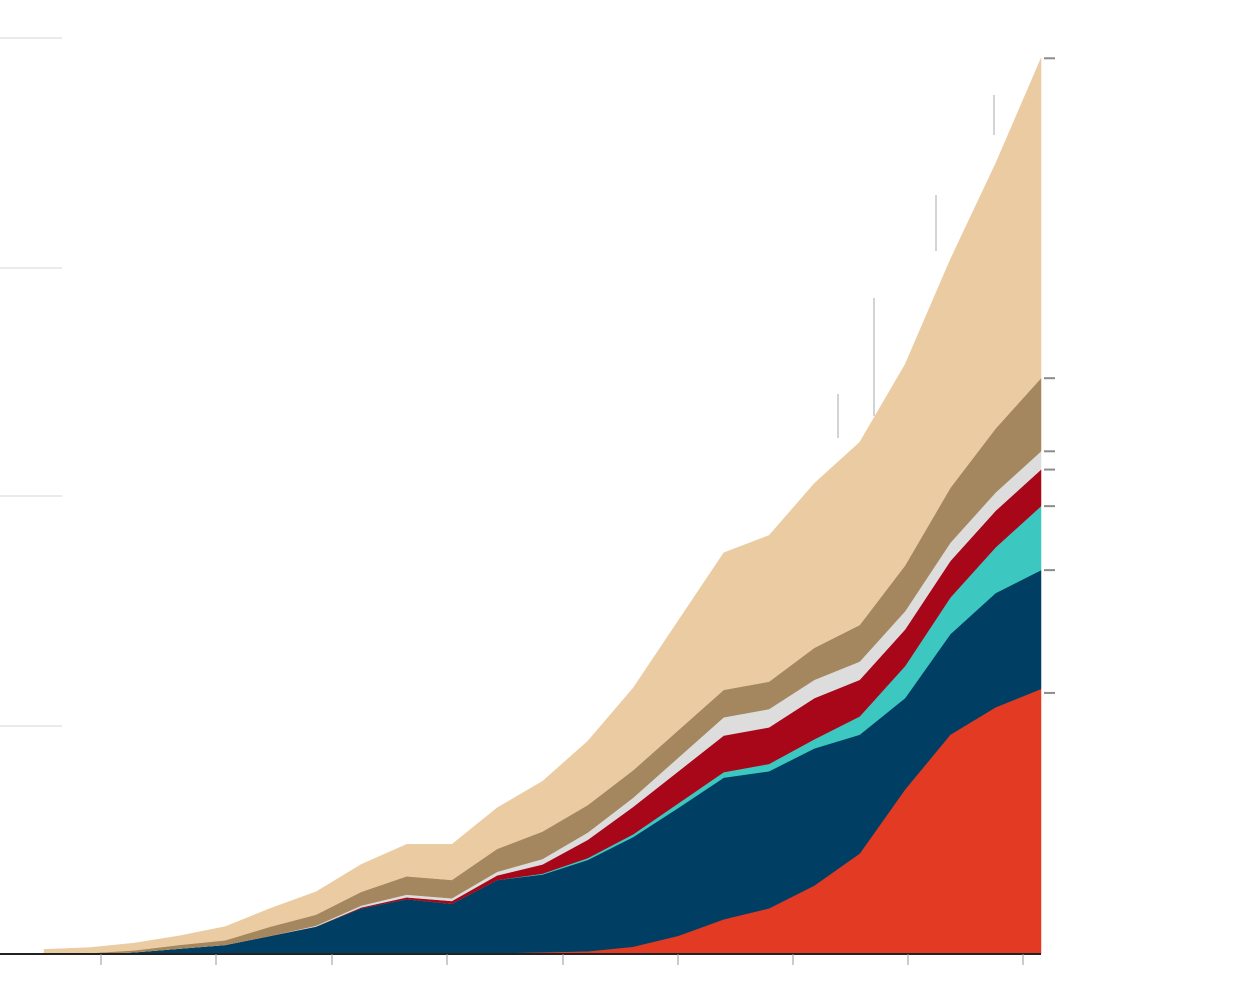 The image size is (1240, 1004). I want to click on annotation-lines, so click(916, 266).